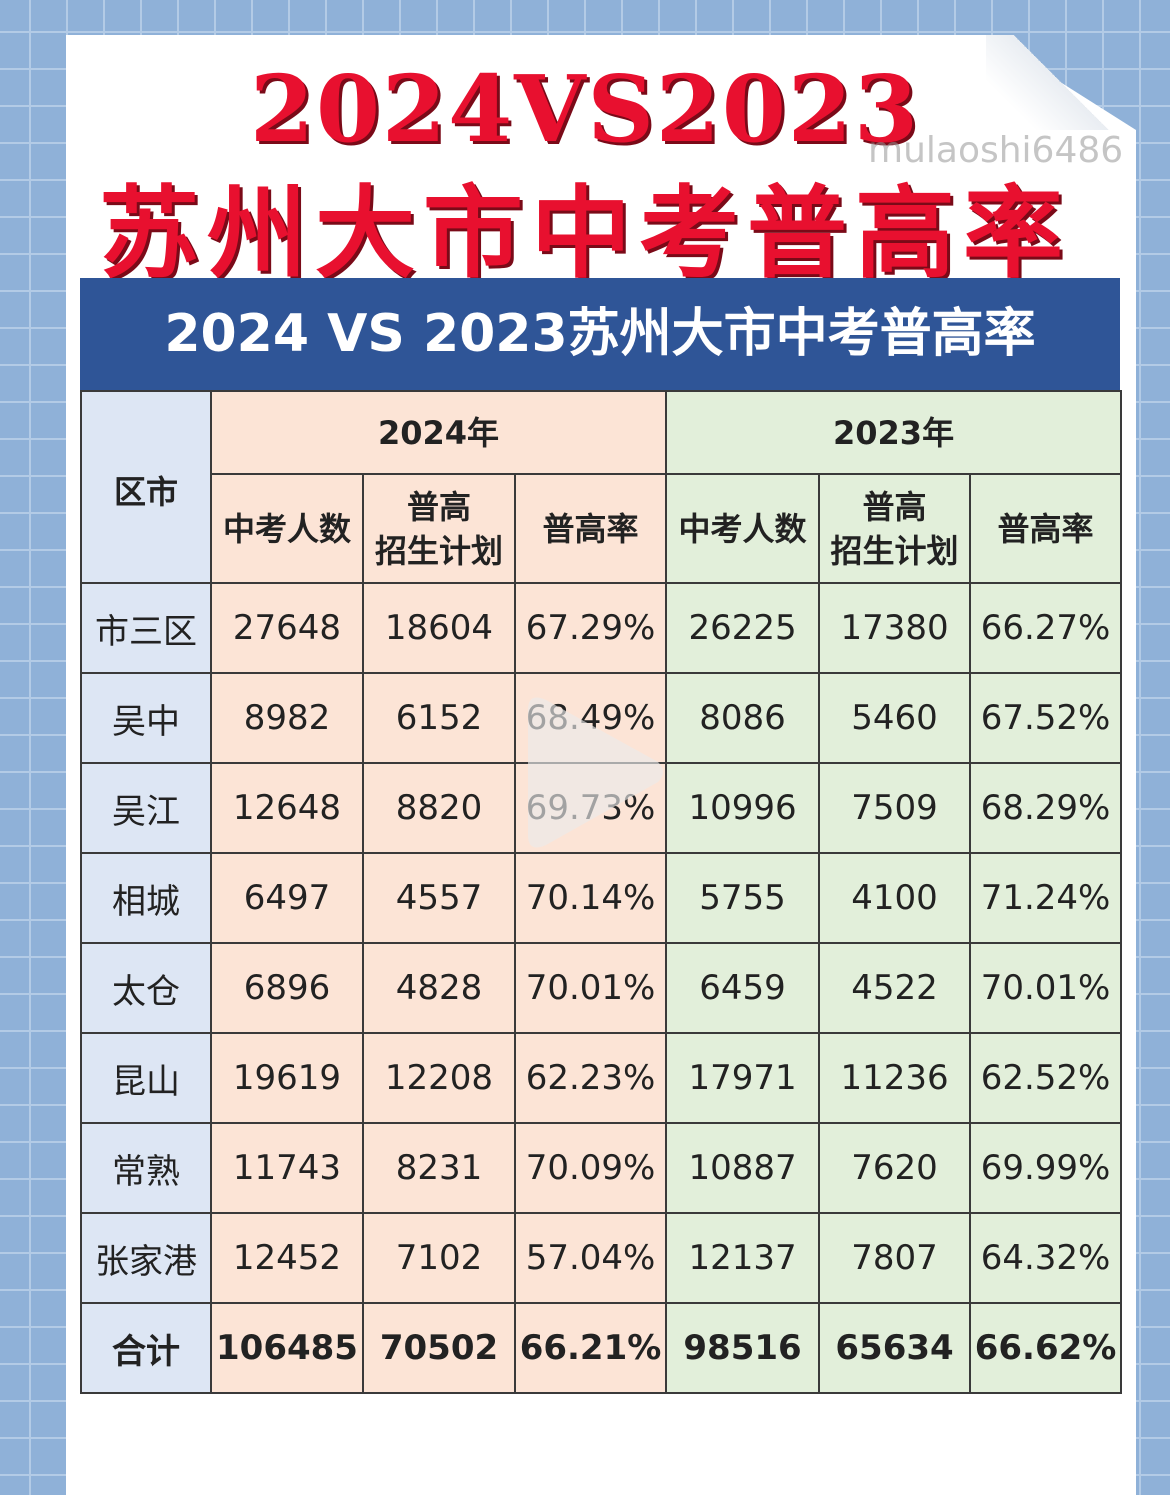  I want to click on rate-2023: 62.52%, so click(1046, 1078).